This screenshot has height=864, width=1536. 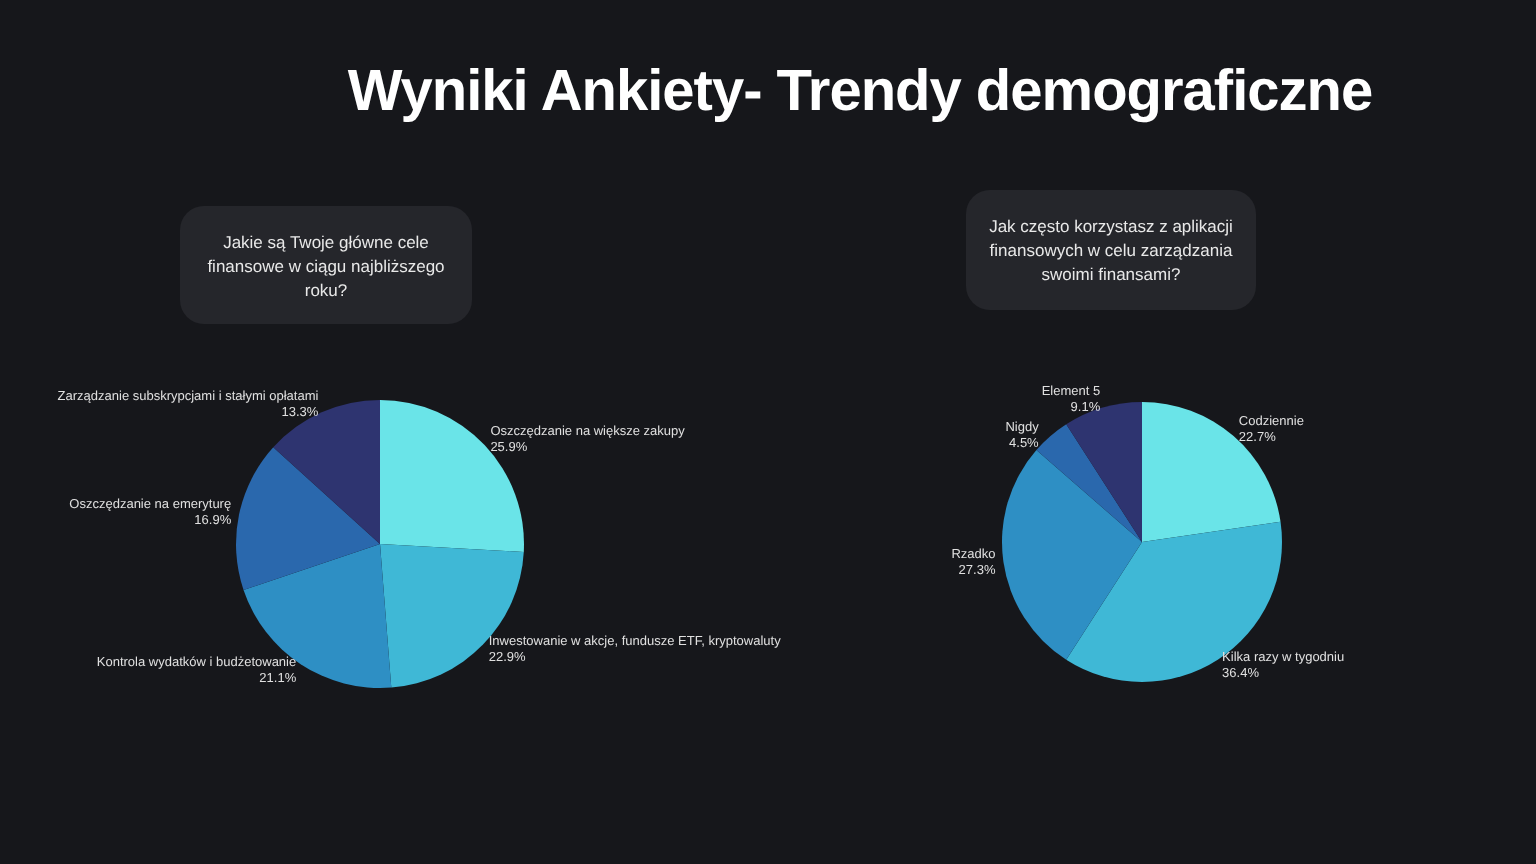 What do you see at coordinates (1111, 250) in the screenshot?
I see `chart-subtitle: Jak często korzystasz z aplikacji finansowych w celu zarządzania swoimi finansami?` at bounding box center [1111, 250].